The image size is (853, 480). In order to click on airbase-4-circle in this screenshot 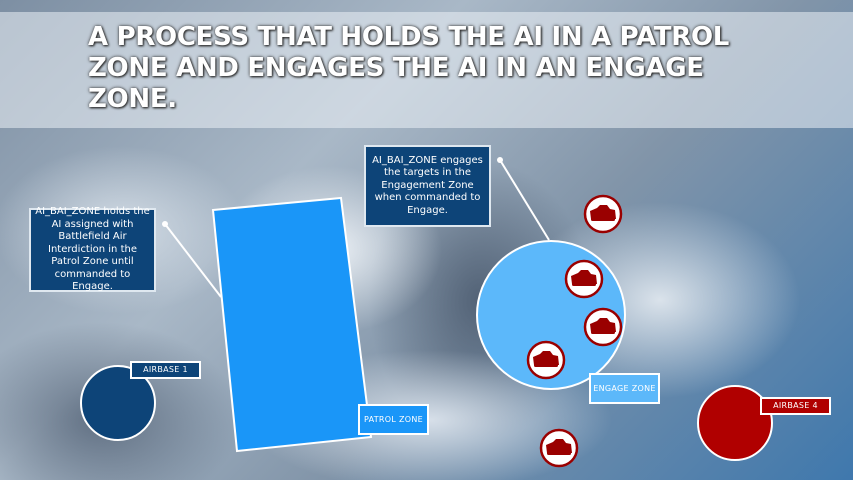, I will do `click(735, 423)`.